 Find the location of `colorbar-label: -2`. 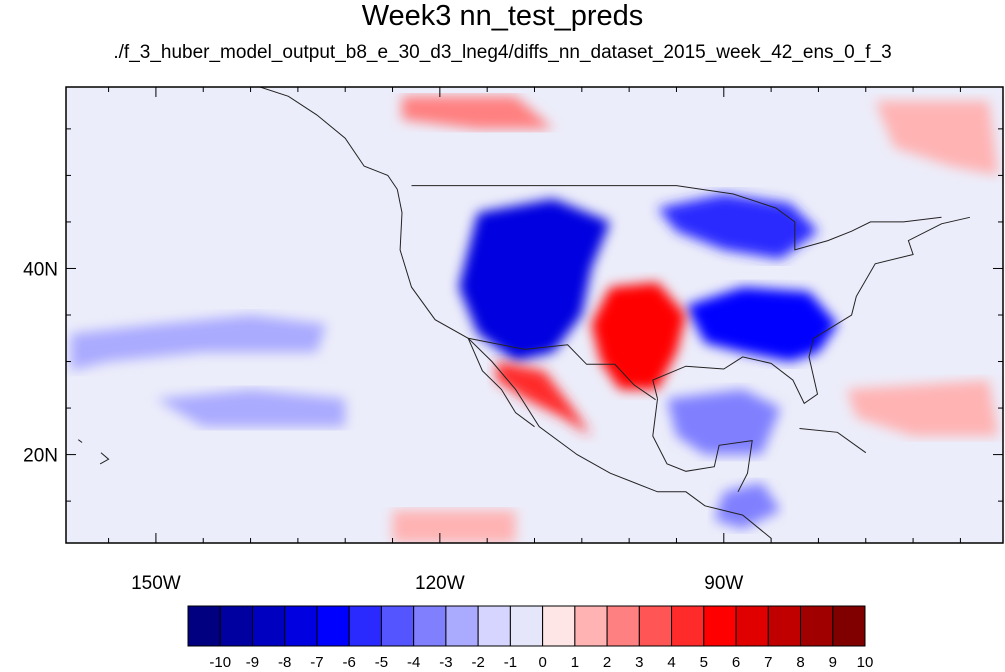

colorbar-label: -2 is located at coordinates (477, 662).